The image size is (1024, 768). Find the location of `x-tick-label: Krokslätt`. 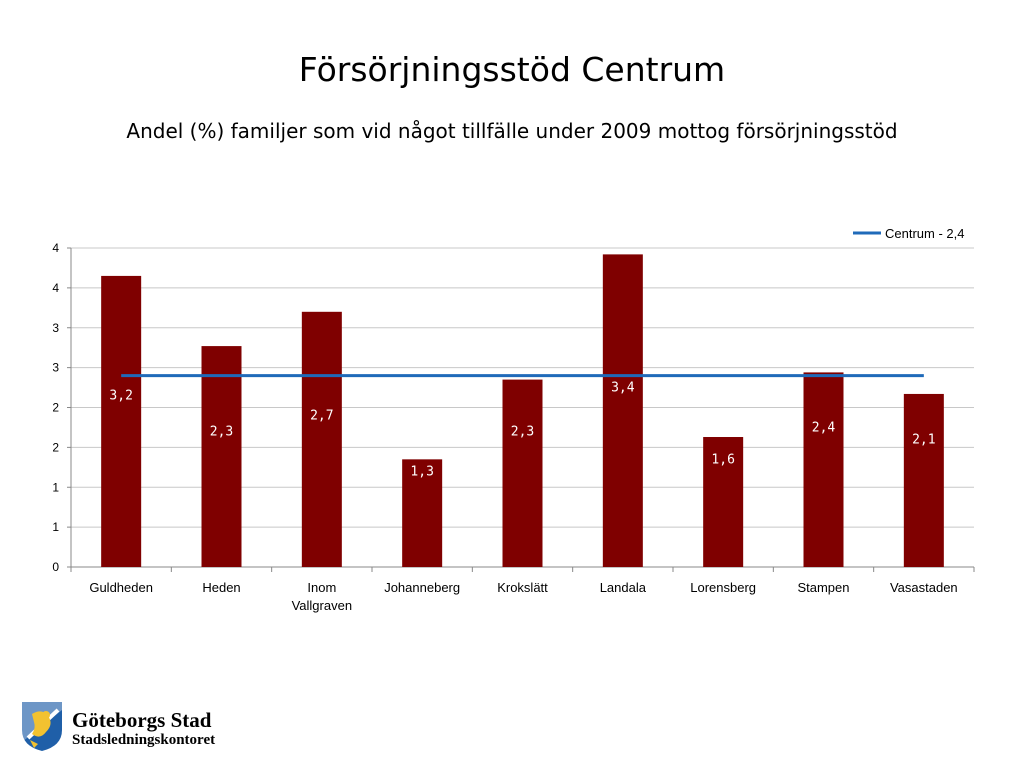

x-tick-label: Krokslätt is located at coordinates (522, 587).